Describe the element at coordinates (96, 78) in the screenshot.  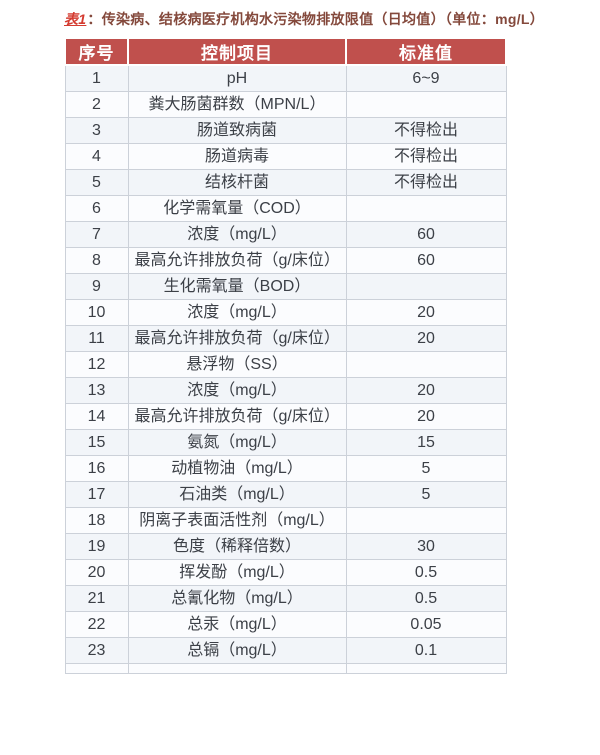
I see `row-number-cell: 1` at that location.